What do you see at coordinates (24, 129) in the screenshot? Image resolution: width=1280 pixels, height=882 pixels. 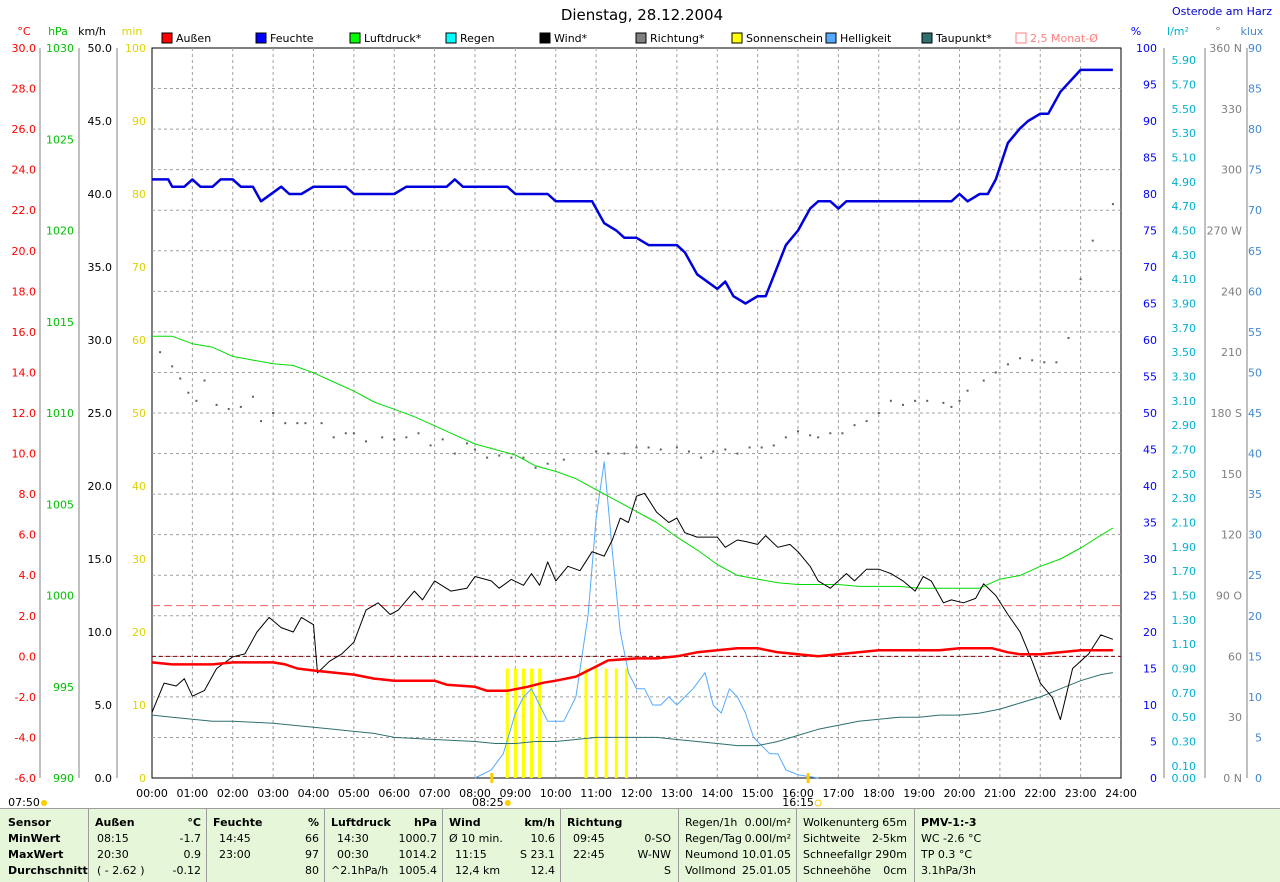 I see `temp-tick: 26.0` at bounding box center [24, 129].